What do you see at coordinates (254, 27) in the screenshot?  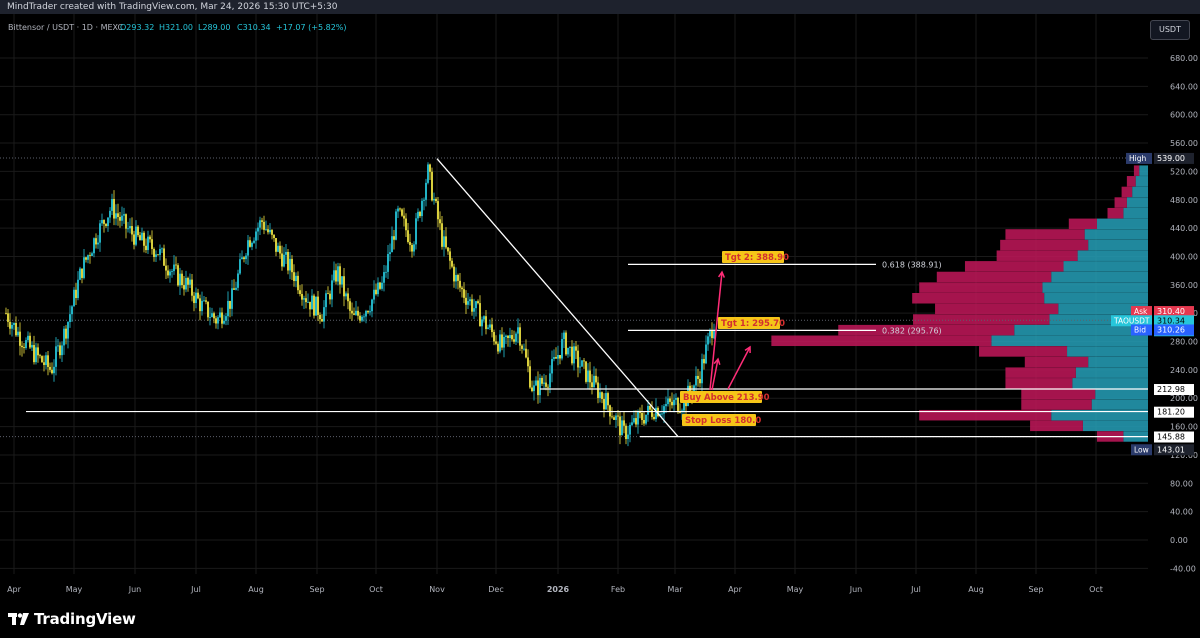 I see `ohlc-value: C310.34` at bounding box center [254, 27].